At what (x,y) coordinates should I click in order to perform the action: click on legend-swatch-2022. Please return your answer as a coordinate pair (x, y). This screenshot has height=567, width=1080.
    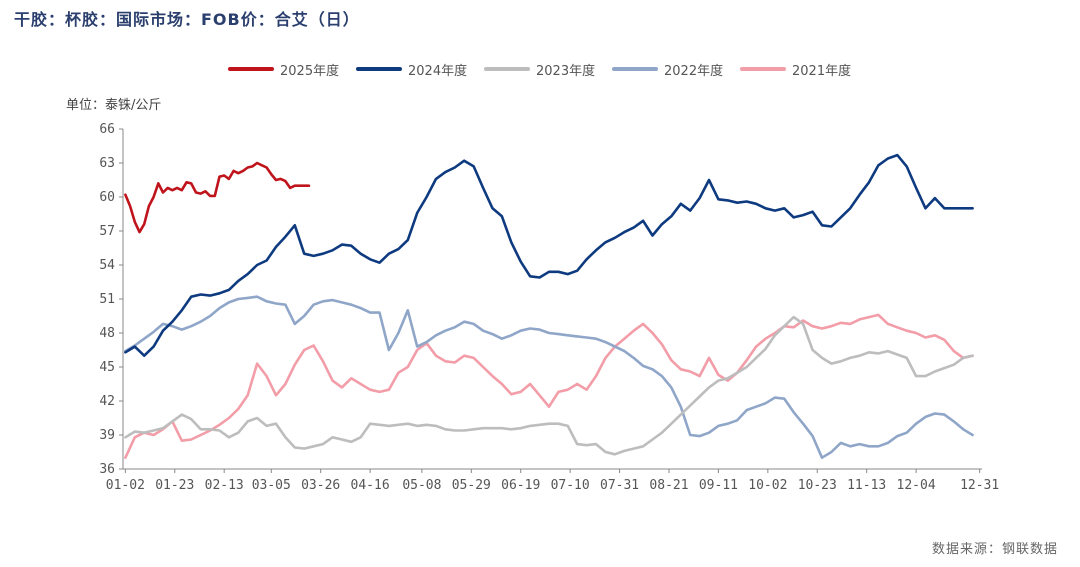
    Looking at the image, I should click on (635, 69).